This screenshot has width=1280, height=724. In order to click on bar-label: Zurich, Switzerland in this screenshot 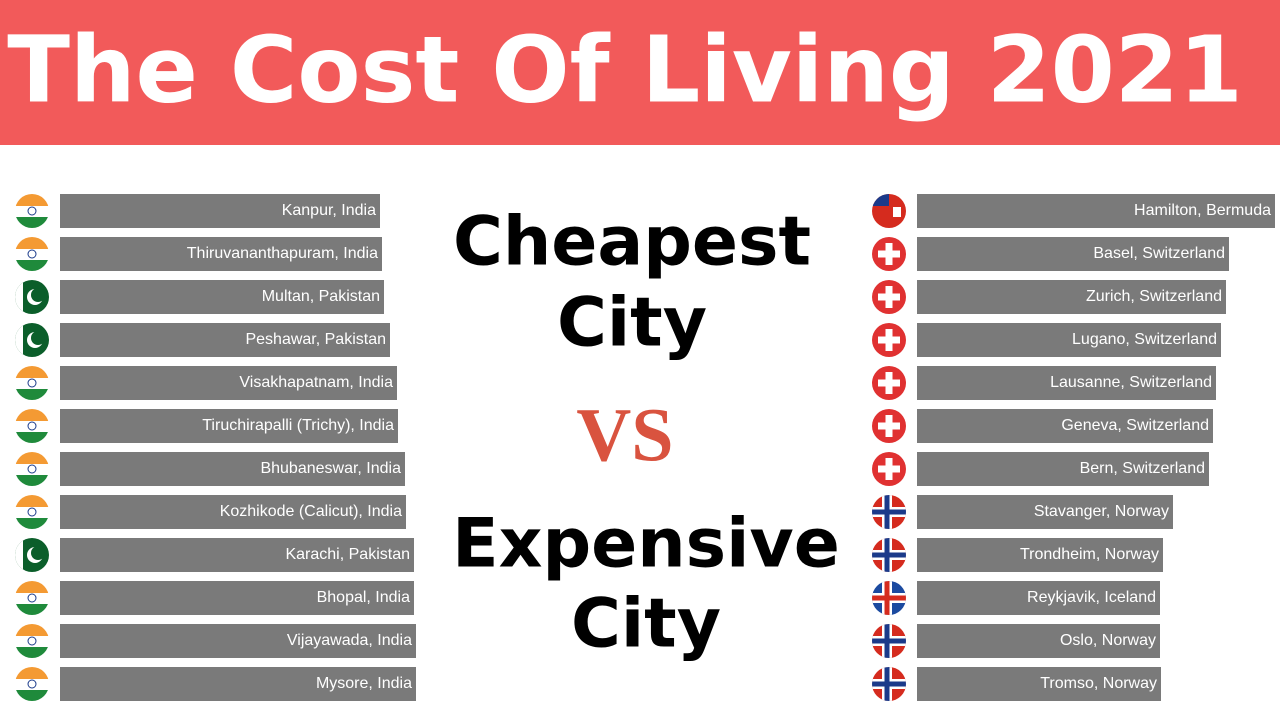, I will do `click(1154, 296)`.